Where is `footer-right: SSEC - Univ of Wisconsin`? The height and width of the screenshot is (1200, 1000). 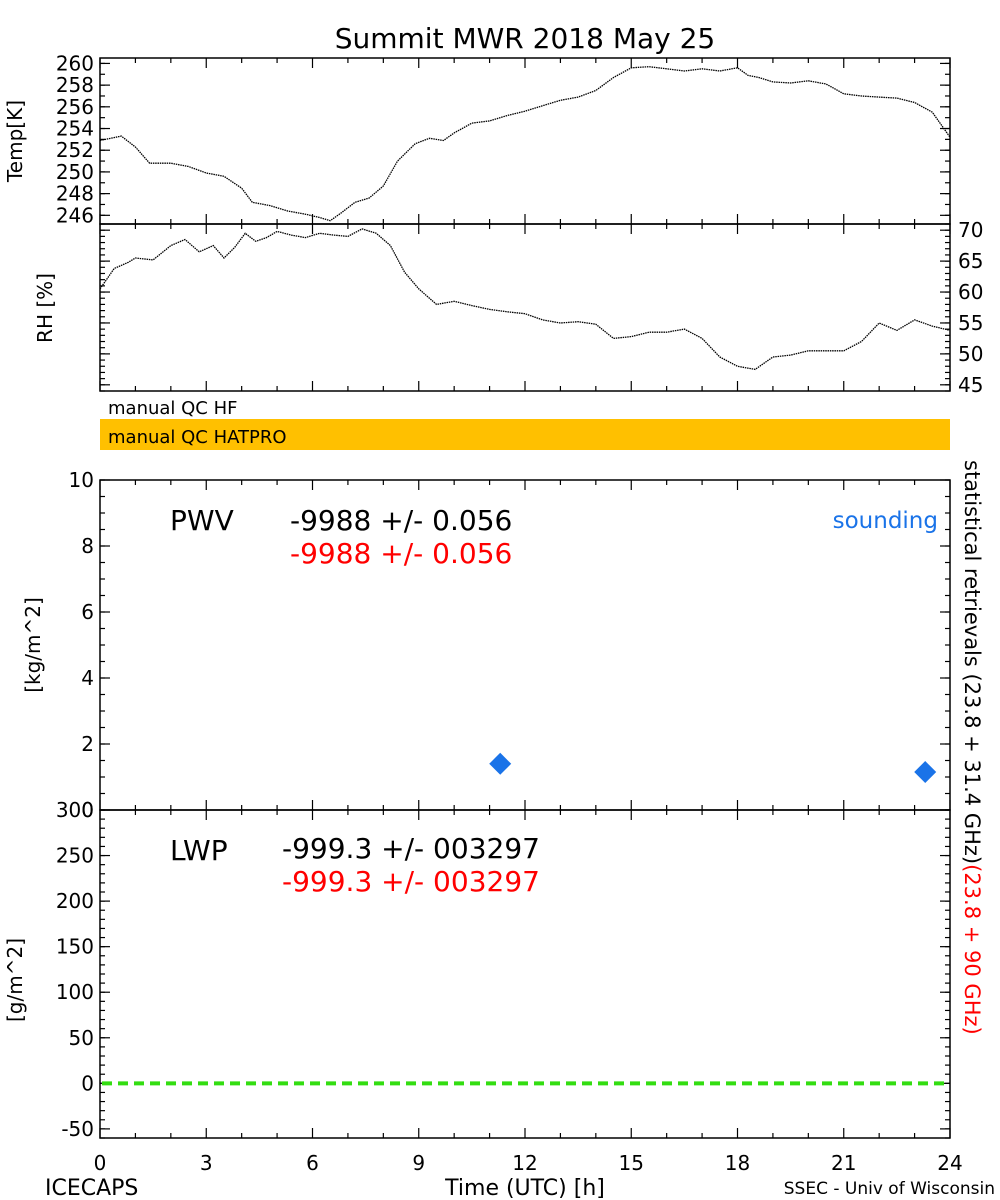
footer-right: SSEC - Univ of Wisconsin is located at coordinates (889, 1189).